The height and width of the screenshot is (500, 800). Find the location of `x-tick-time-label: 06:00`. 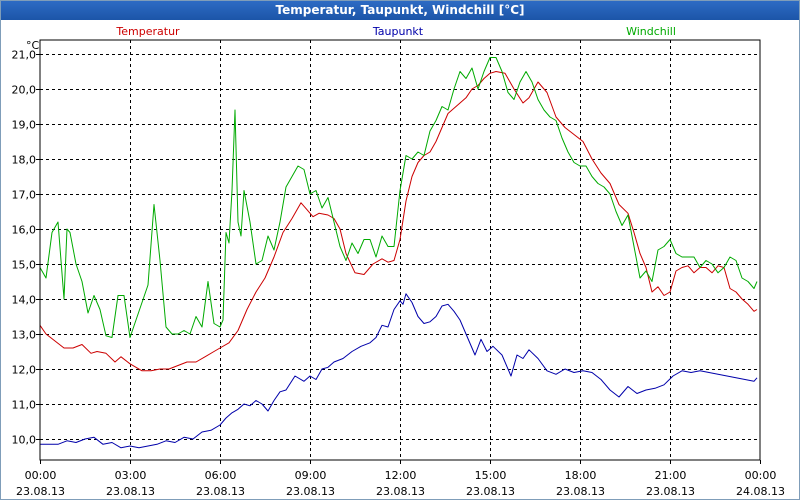

x-tick-time-label: 06:00 is located at coordinates (221, 475).